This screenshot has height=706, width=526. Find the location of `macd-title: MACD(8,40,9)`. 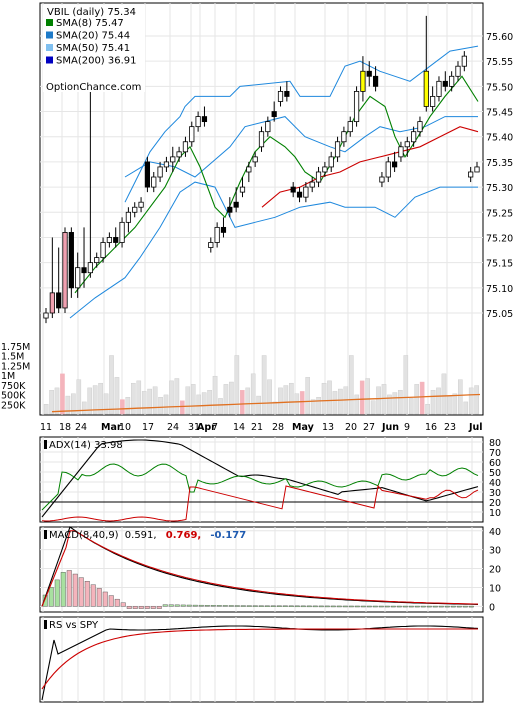

macd-title: MACD(8,40,9) is located at coordinates (84, 535).